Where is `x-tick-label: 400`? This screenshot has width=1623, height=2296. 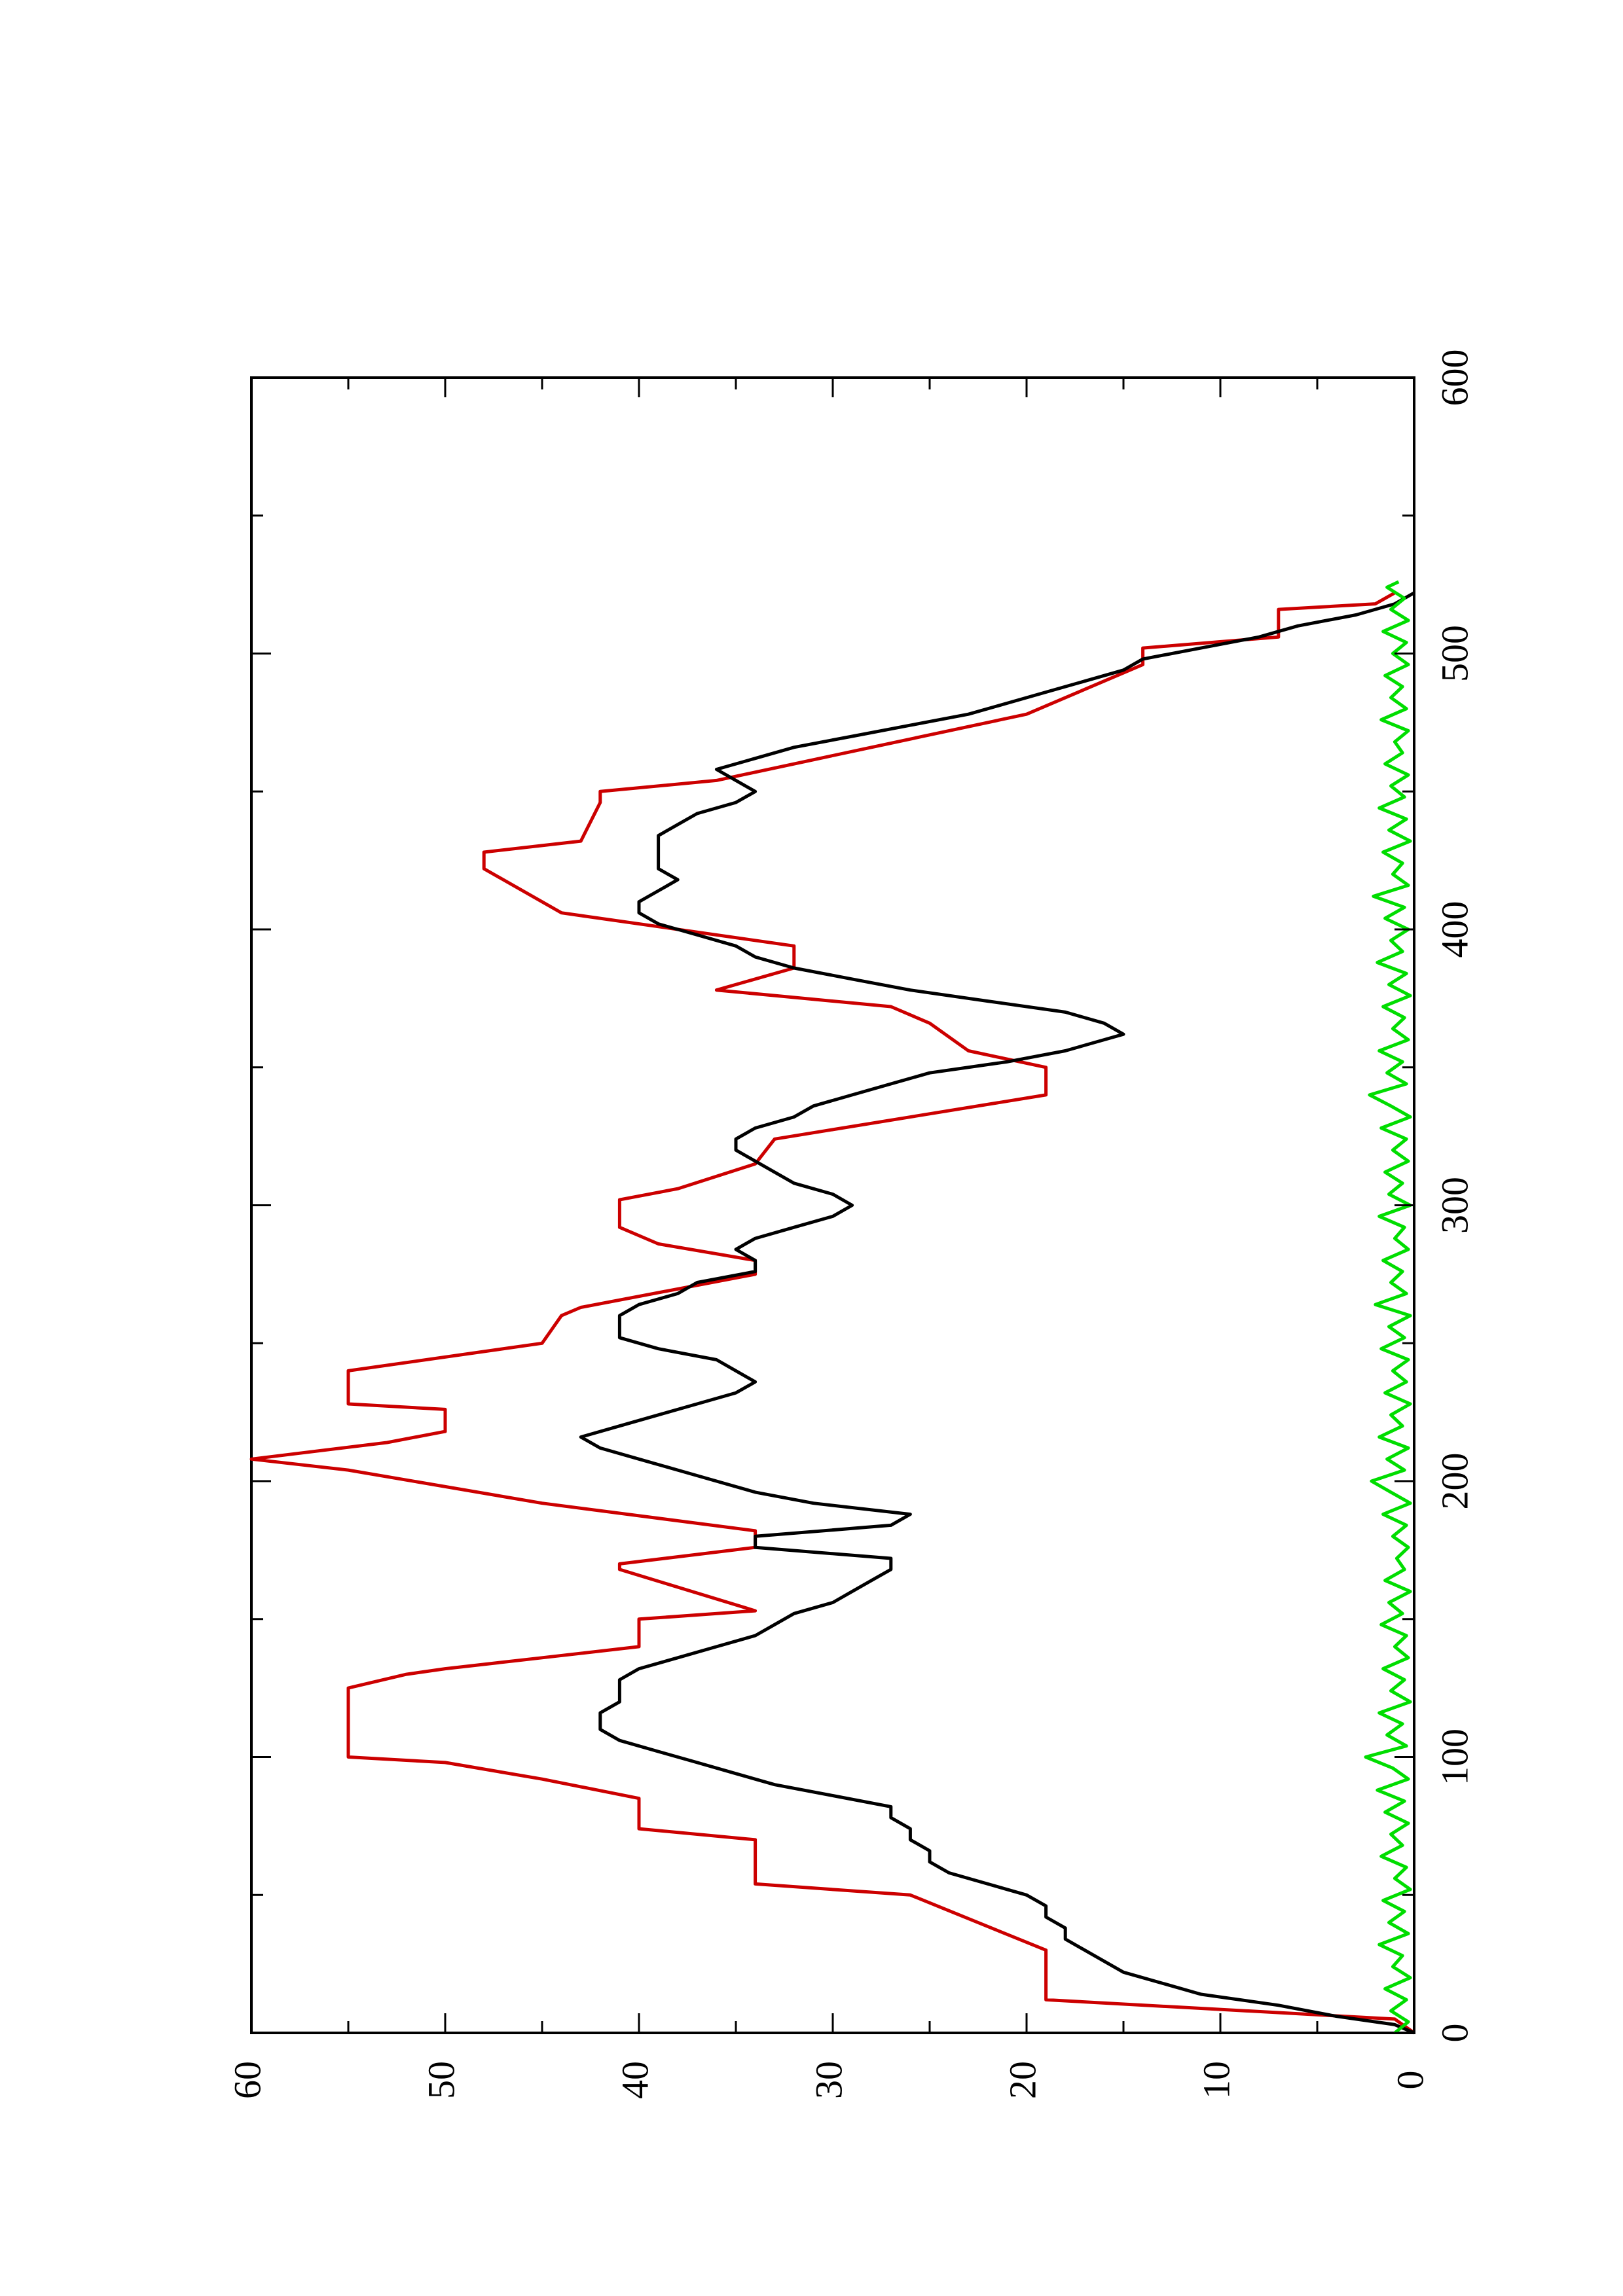
x-tick-label: 400 is located at coordinates (1454, 929).